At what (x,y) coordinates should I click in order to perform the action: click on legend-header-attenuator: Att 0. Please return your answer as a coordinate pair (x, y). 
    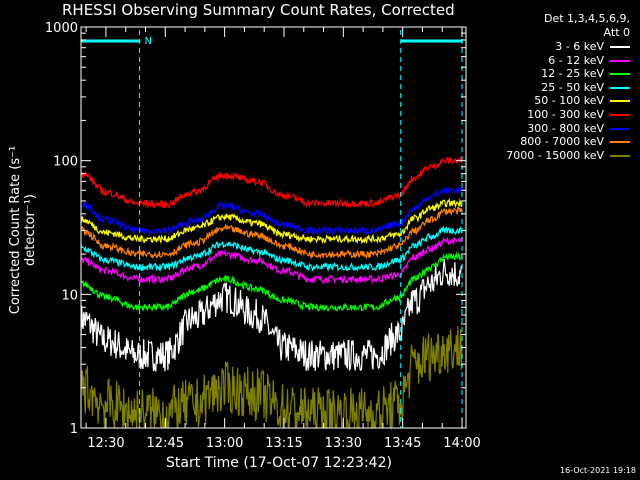
    Looking at the image, I should click on (616, 32).